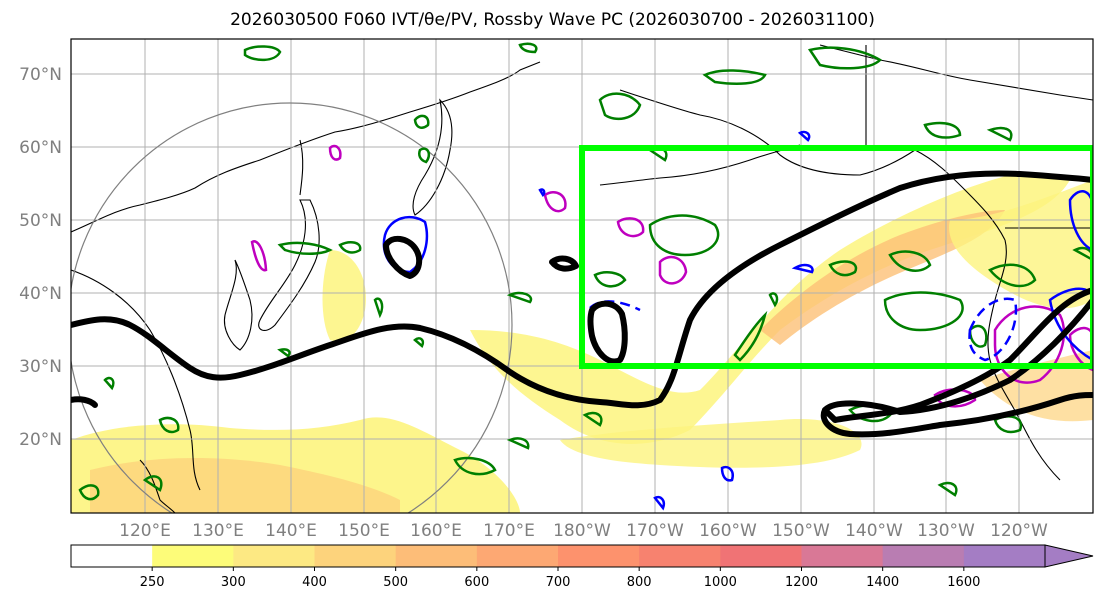  I want to click on colorbar: 250 300 400 500 600 700 800 1000 1200 1400 1600, so click(582, 567).